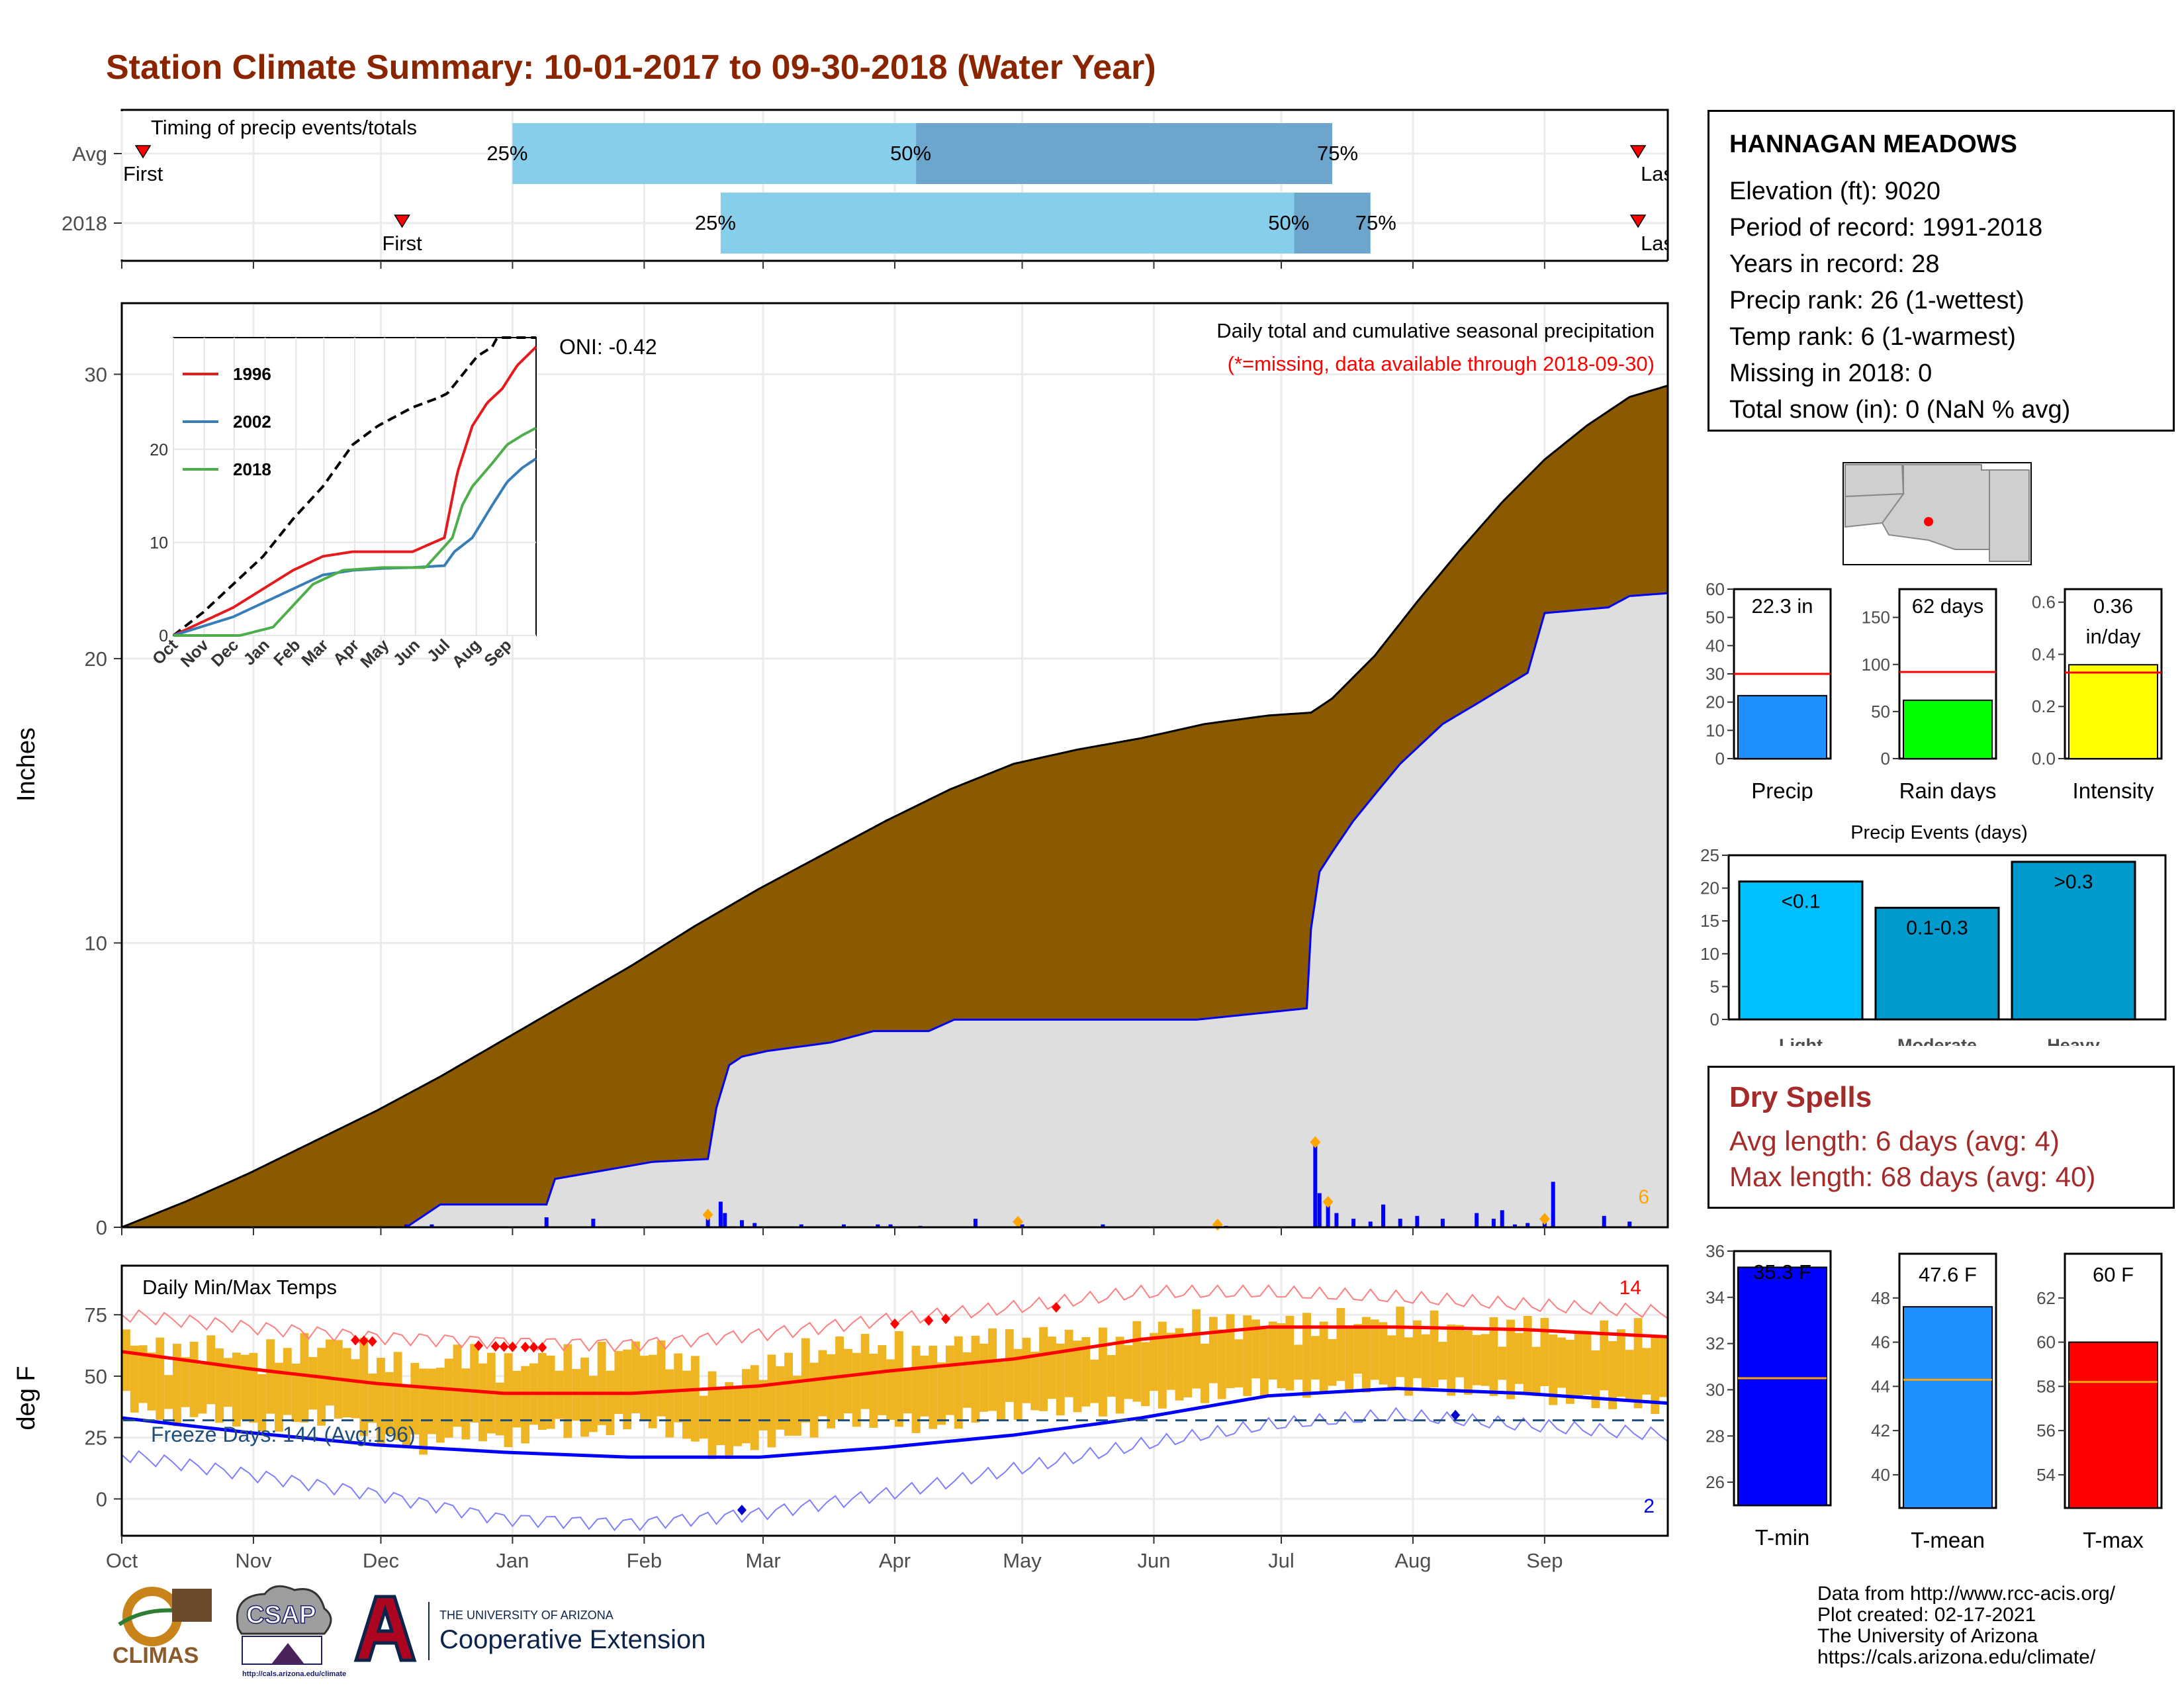 Image resolution: width=2184 pixels, height=1688 pixels. What do you see at coordinates (282, 1650) in the screenshot?
I see `csap-panel` at bounding box center [282, 1650].